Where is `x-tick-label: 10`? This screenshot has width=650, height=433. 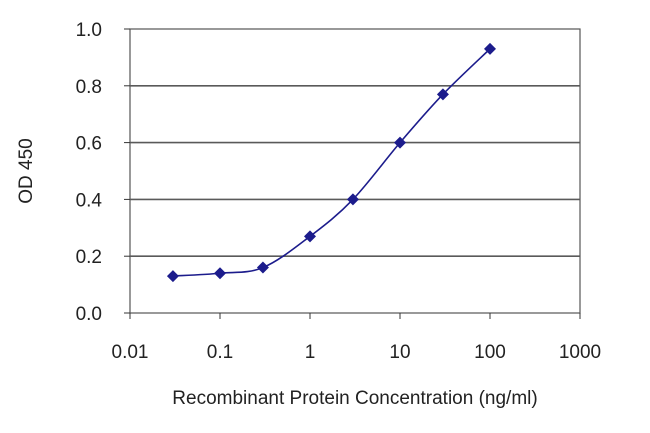 x-tick-label: 10 is located at coordinates (399, 352).